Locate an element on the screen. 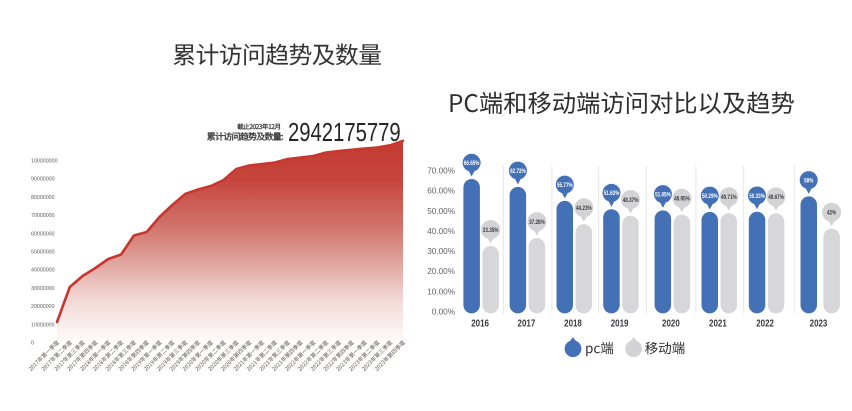 The height and width of the screenshot is (411, 852). svg-text: 30.00% is located at coordinates (441, 251).